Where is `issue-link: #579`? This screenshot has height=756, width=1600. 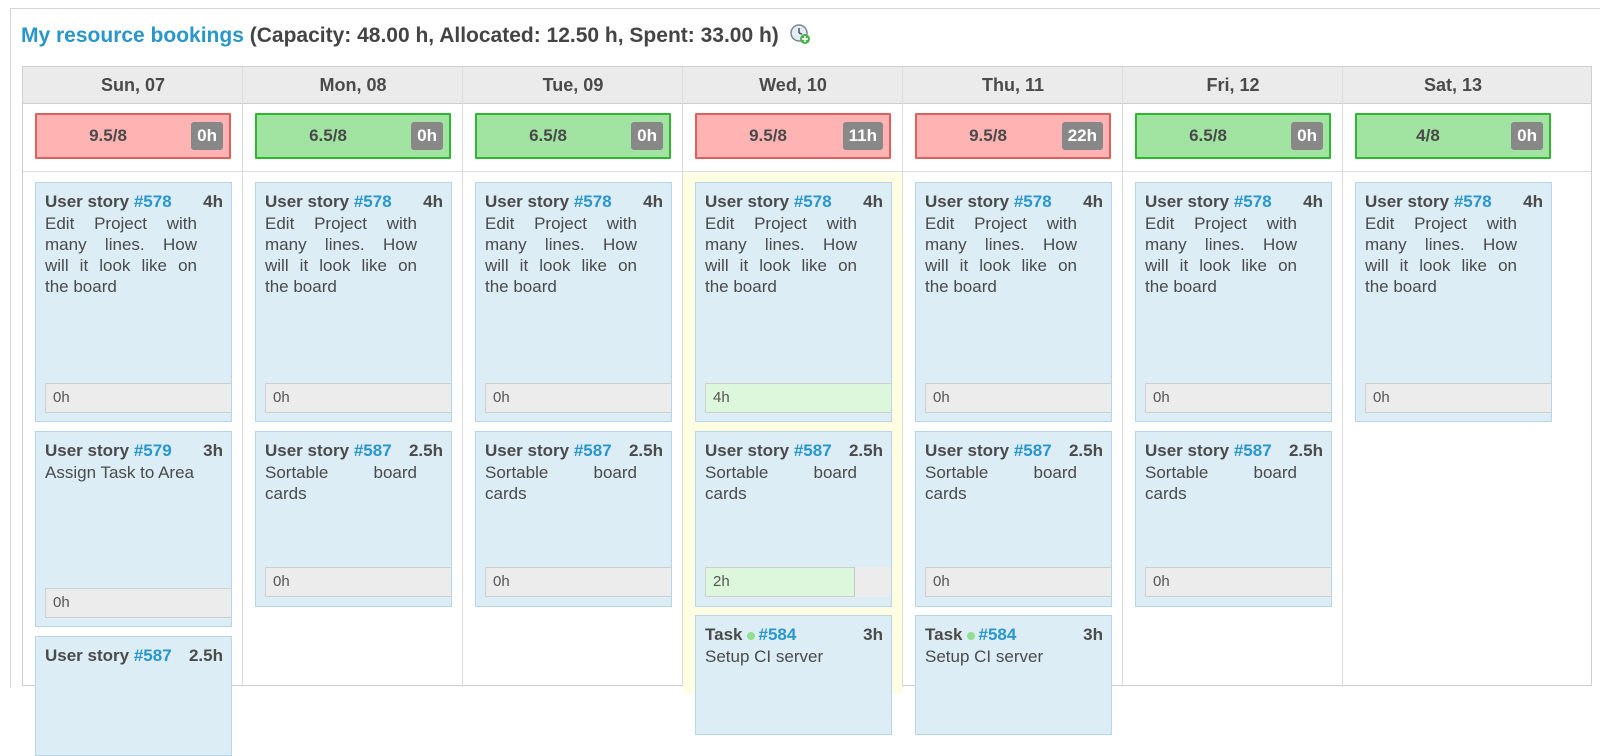
issue-link: #579 is located at coordinates (152, 450).